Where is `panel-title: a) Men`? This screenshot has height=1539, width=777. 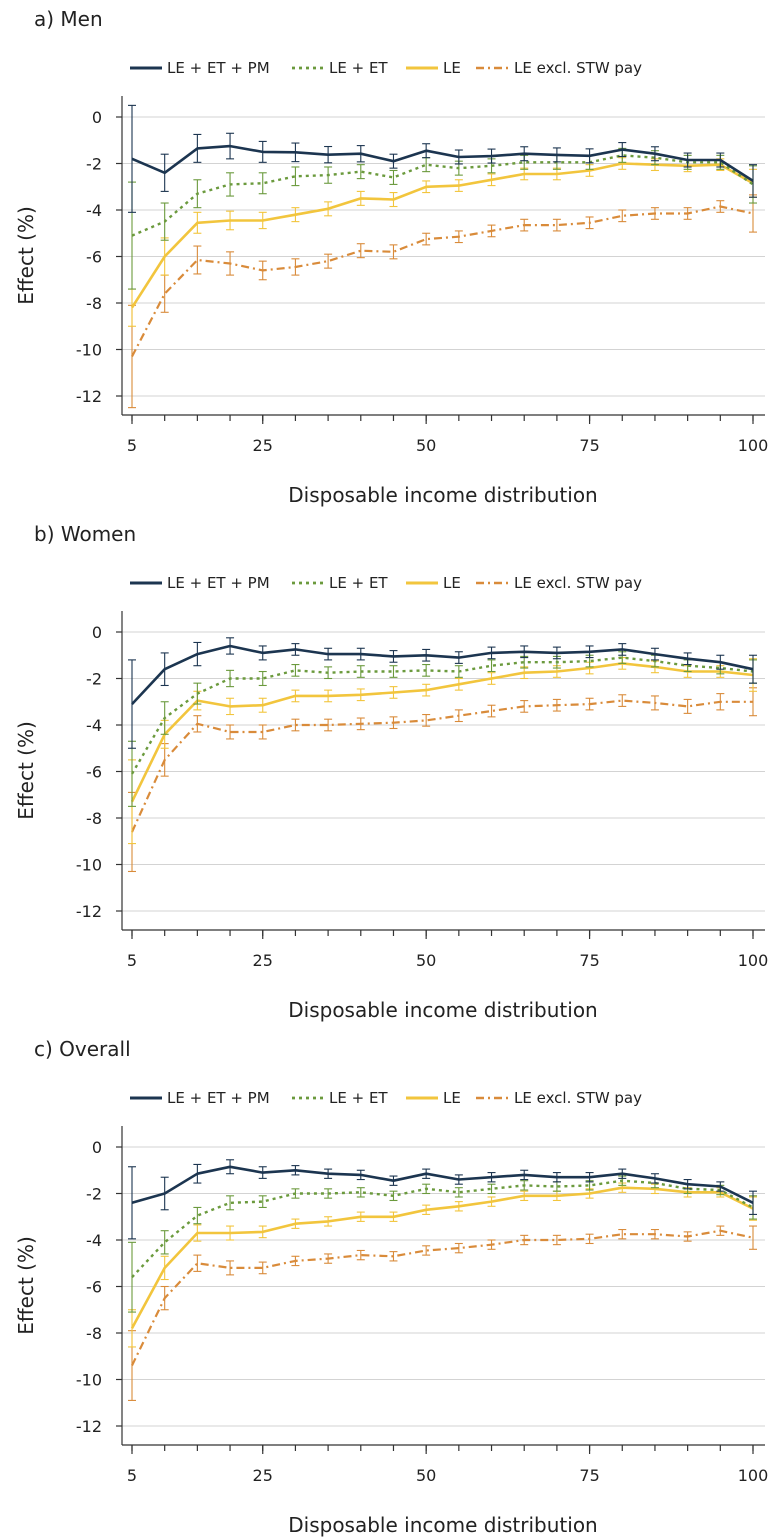
panel-title: a) Men is located at coordinates (68, 19).